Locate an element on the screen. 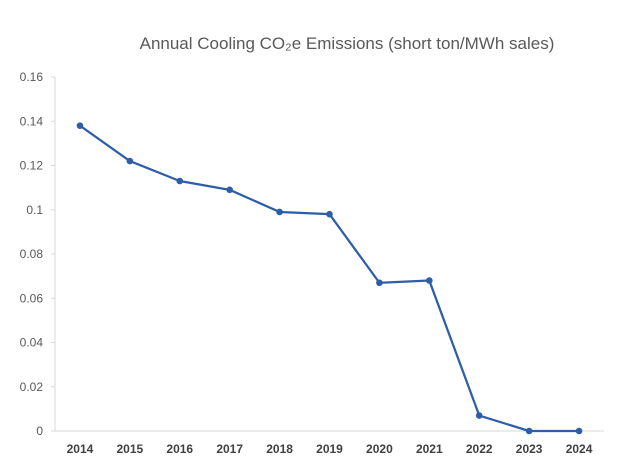 This screenshot has width=620, height=468. y-tick-label: 0.1 is located at coordinates (34, 210).